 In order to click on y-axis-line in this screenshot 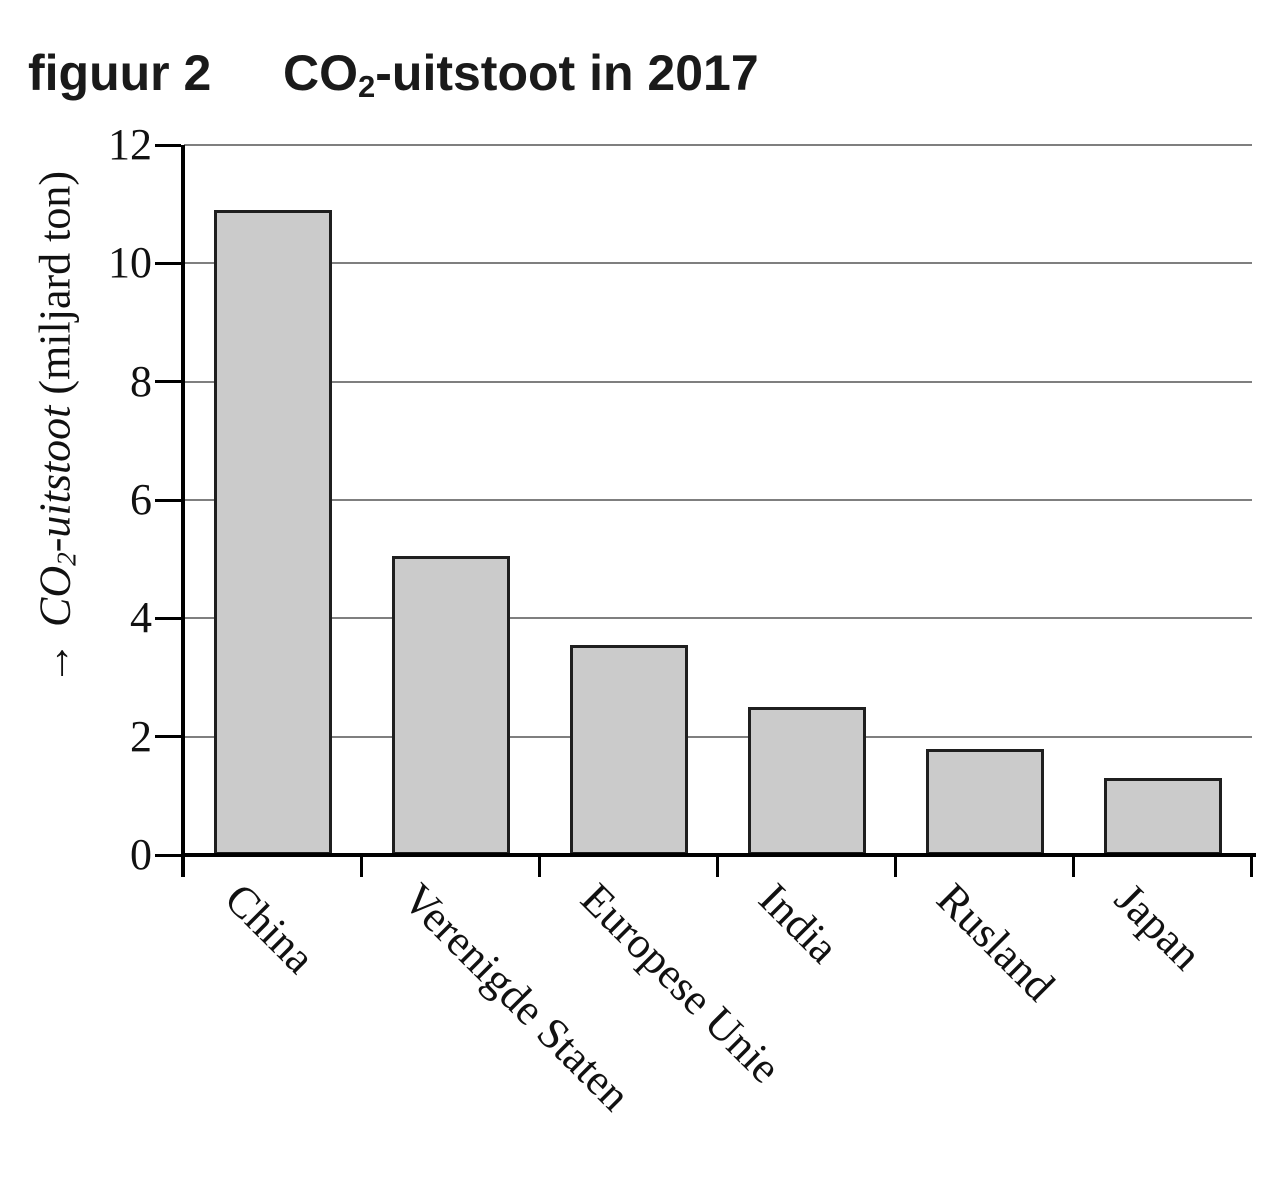, I will do `click(183, 511)`.